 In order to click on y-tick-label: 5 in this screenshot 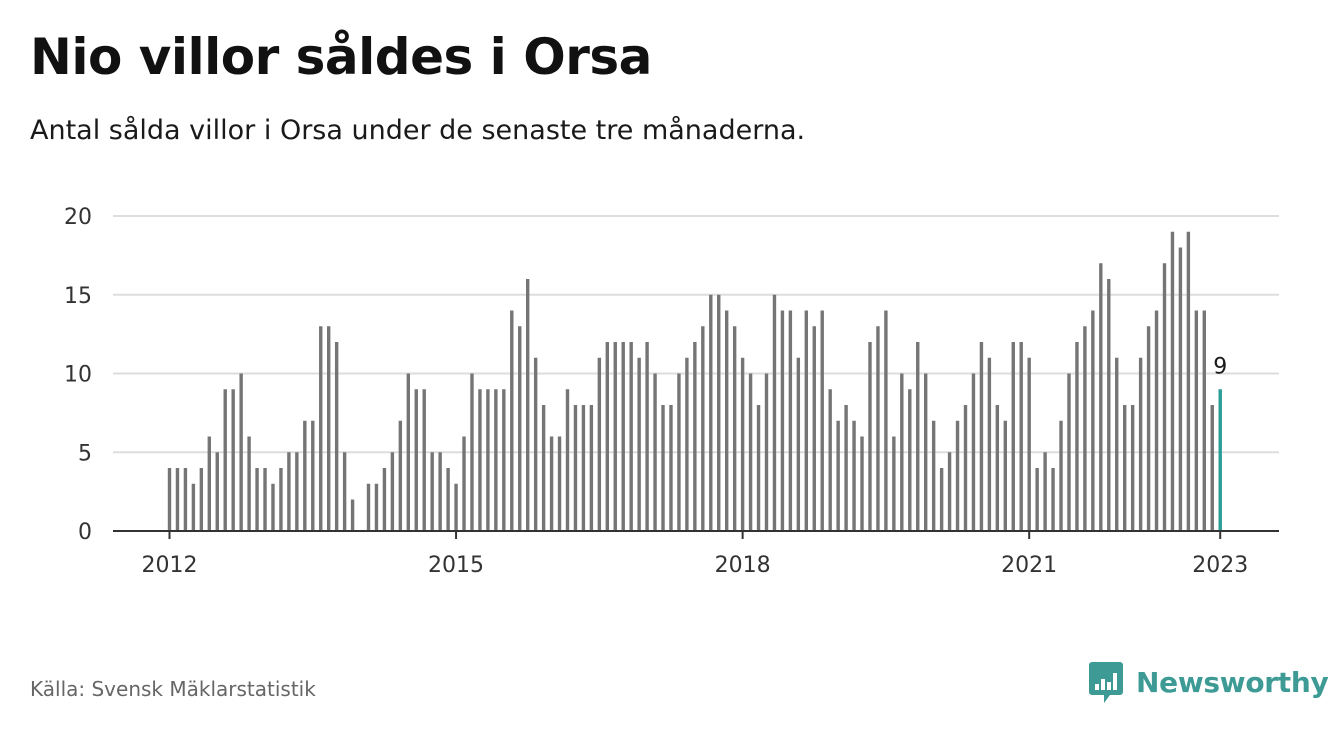, I will do `click(85, 453)`.